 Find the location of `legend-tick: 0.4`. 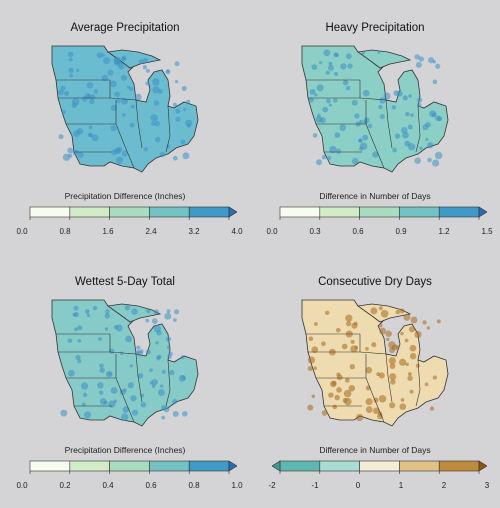

legend-tick: 0.4 is located at coordinates (108, 485).